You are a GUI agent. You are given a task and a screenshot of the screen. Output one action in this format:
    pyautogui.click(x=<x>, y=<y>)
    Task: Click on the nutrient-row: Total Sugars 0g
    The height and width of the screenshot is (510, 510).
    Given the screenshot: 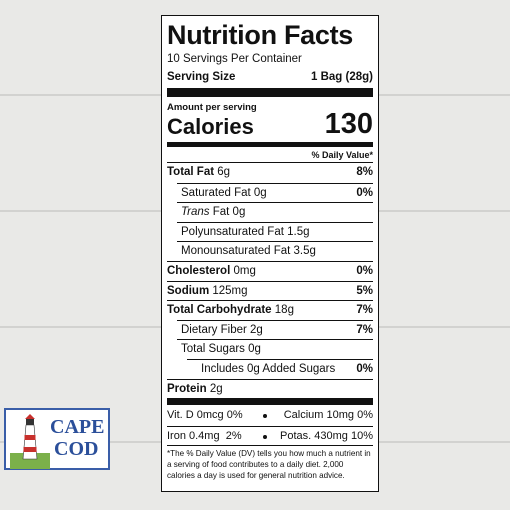 What is the action you would take?
    pyautogui.click(x=275, y=349)
    